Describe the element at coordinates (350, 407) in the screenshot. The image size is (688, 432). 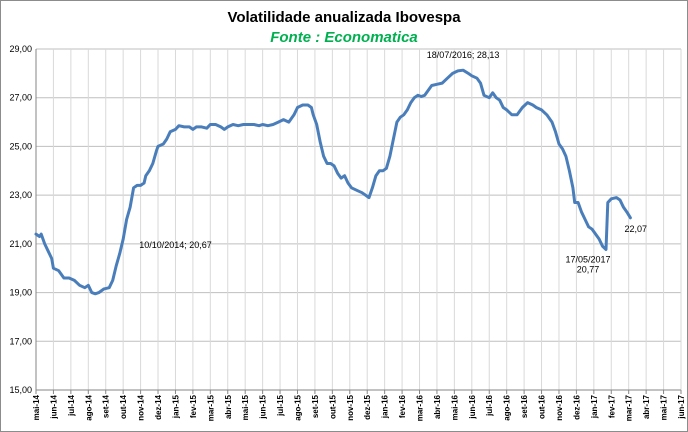
I see `x-tick-label: nov-15` at that location.